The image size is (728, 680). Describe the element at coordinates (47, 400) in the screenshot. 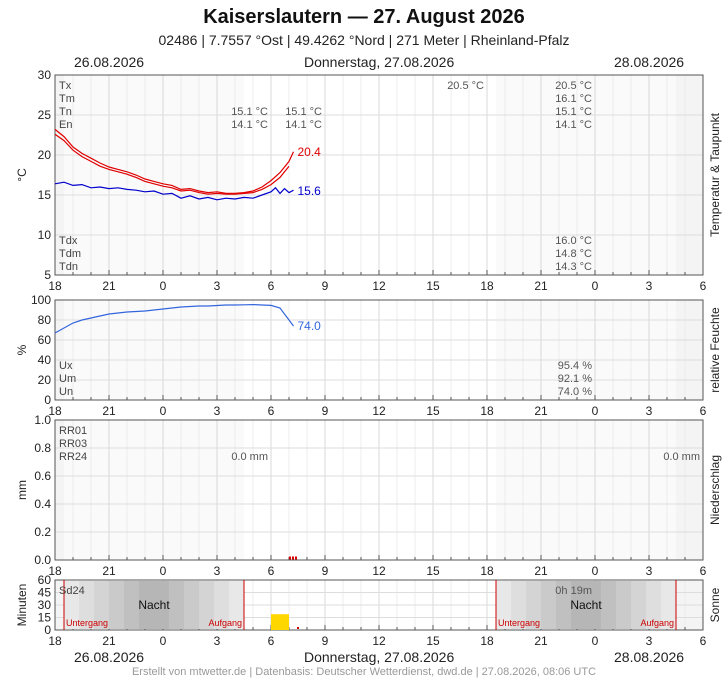

I see `y-tick-label: 0` at that location.